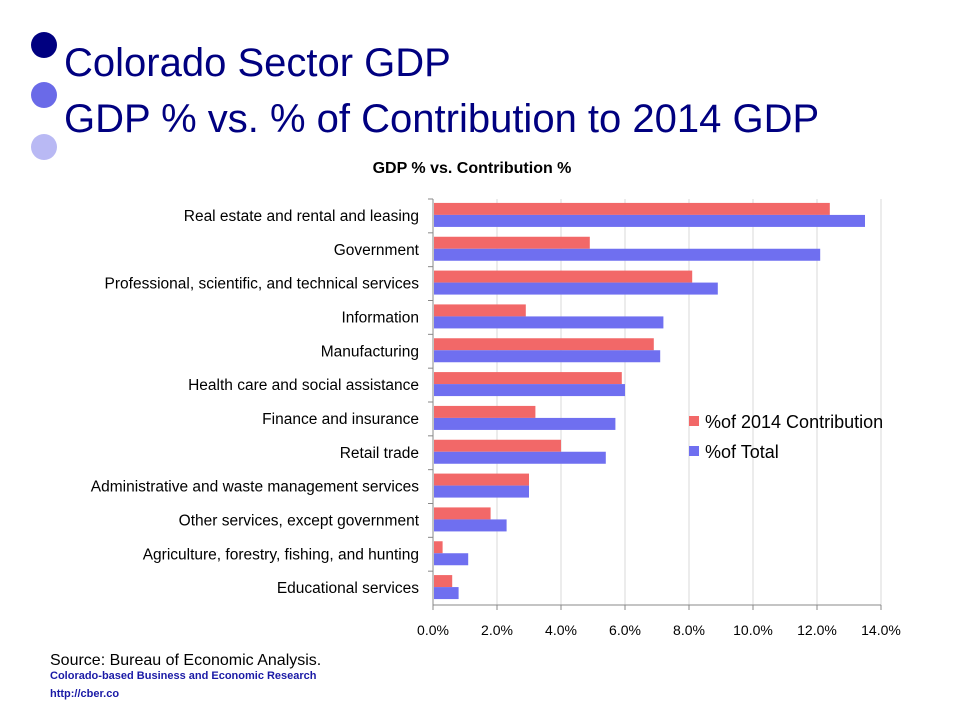 The image size is (960, 720). I want to click on category-label: Information, so click(380, 317).